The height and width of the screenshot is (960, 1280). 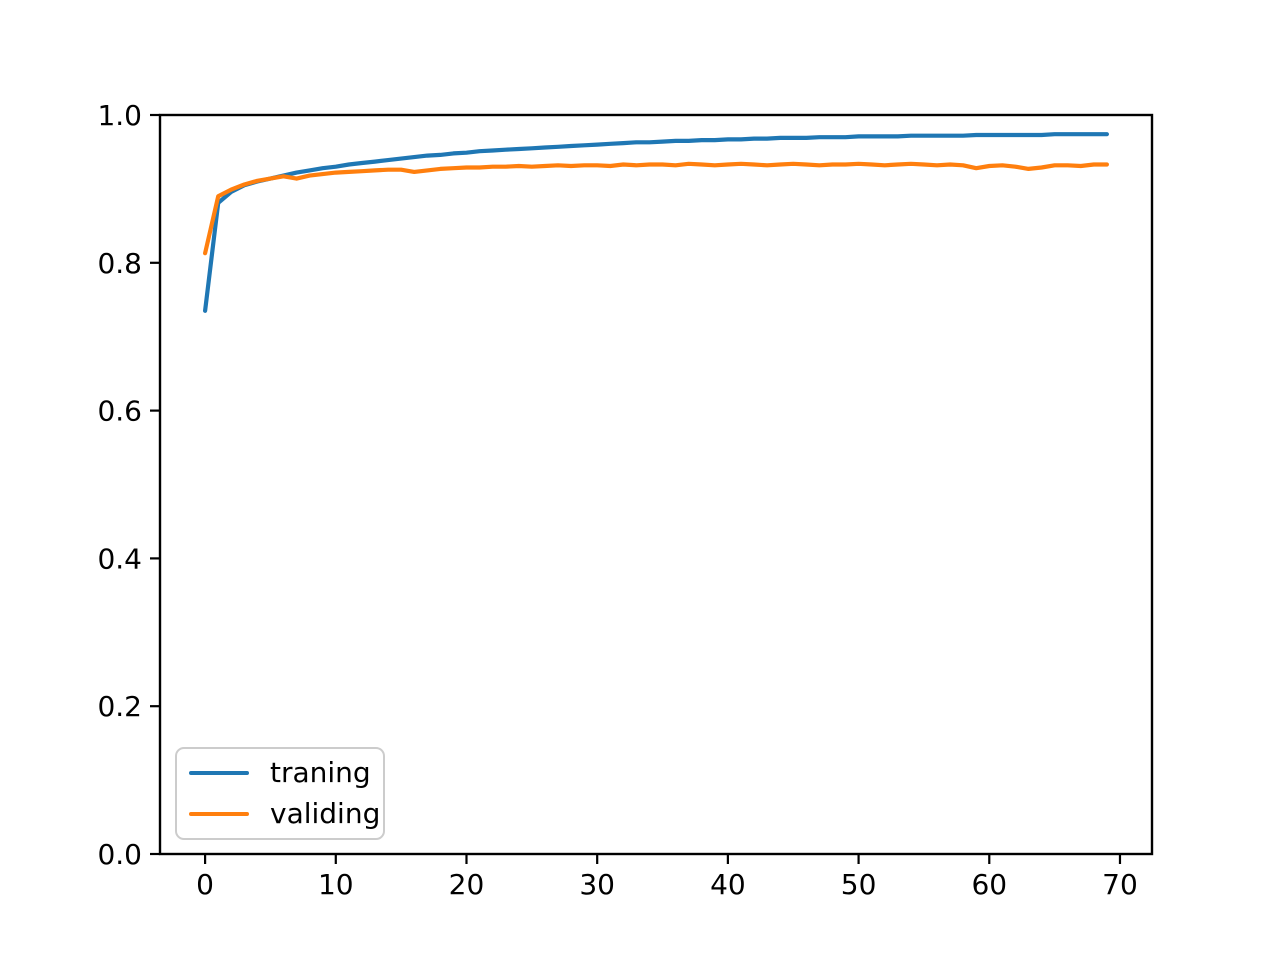 What do you see at coordinates (205, 884) in the screenshot?
I see `x-tick-label: 0` at bounding box center [205, 884].